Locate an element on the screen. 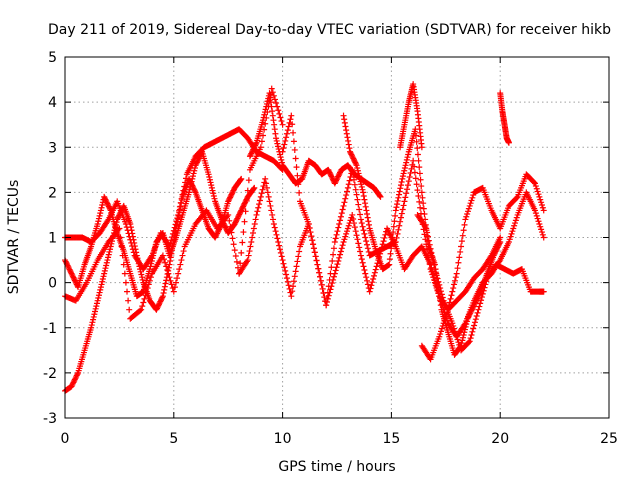 The image size is (640, 480). x-tick-label: 15 is located at coordinates (391, 439).